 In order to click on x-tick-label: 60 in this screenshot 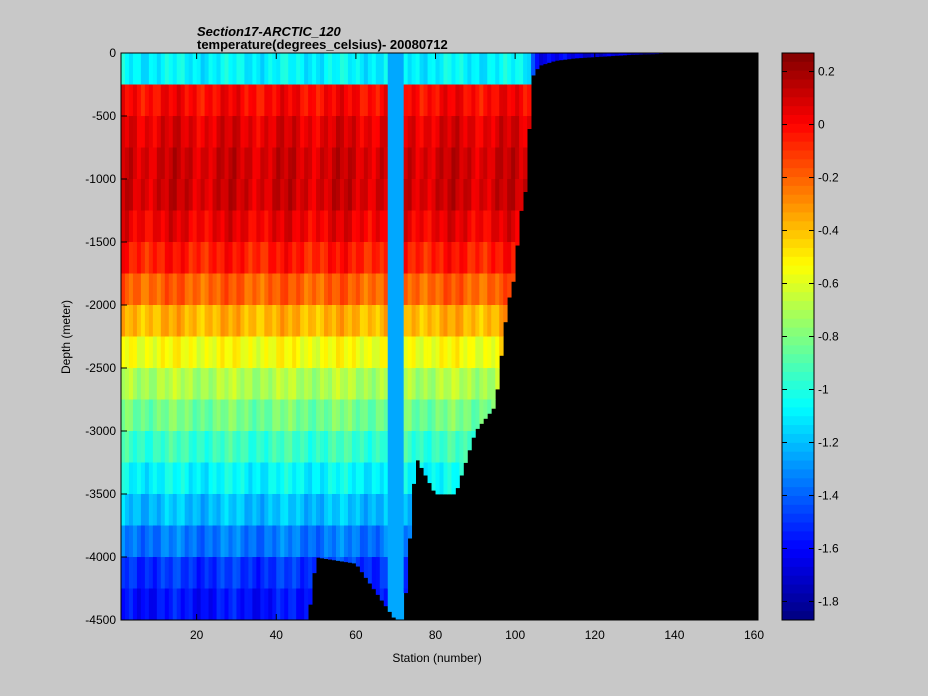, I will do `click(356, 635)`.